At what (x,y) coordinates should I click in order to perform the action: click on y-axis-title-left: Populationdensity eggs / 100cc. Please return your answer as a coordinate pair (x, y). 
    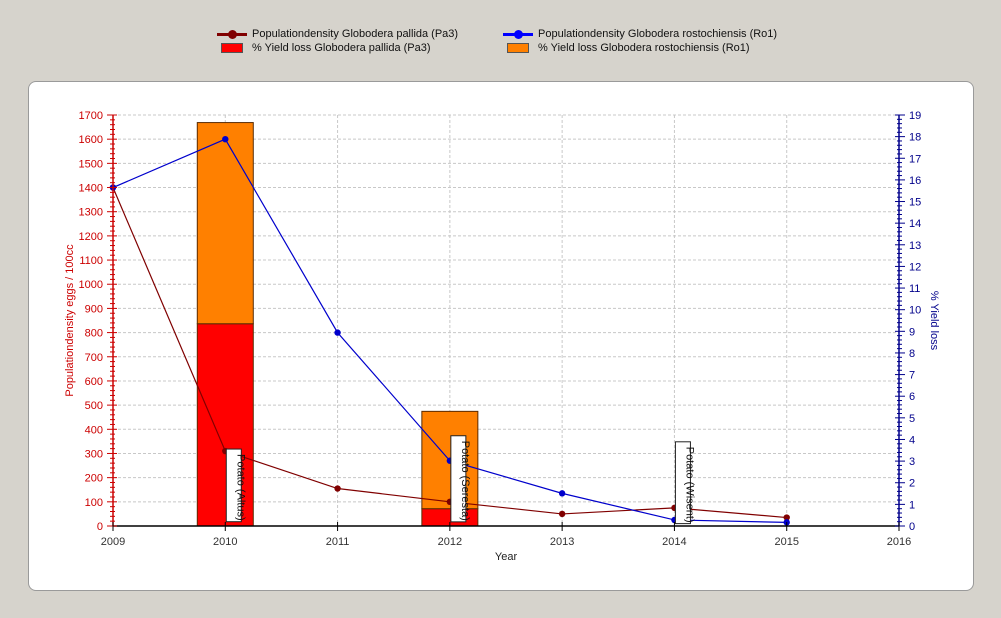
    Looking at the image, I should click on (70, 320).